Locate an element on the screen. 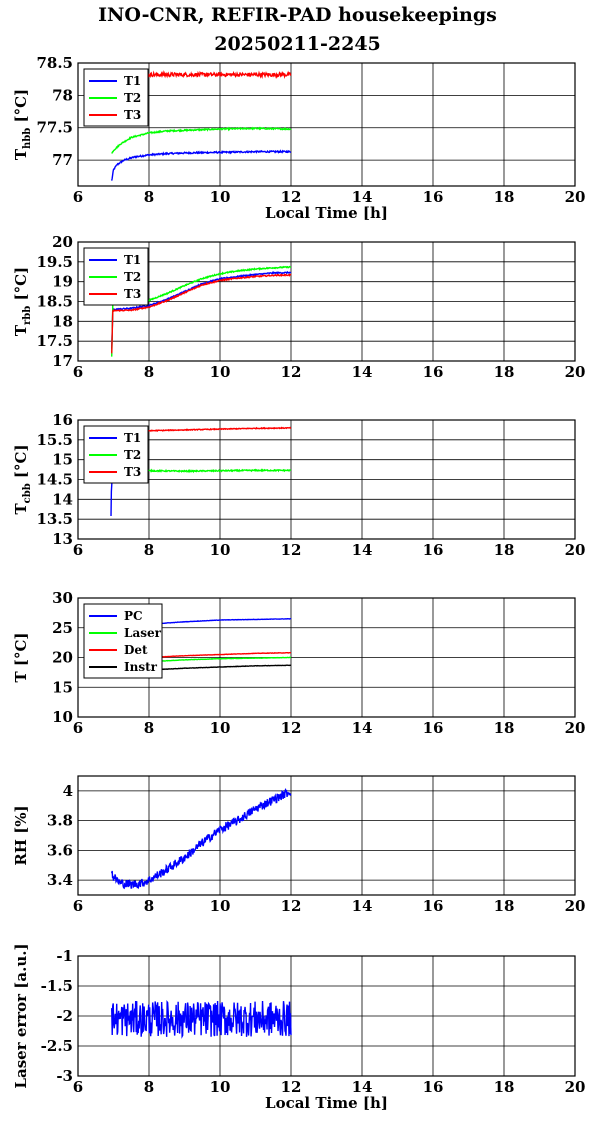 The width and height of the screenshot is (595, 1134). y-tick-label: -3 is located at coordinates (64, 1076).